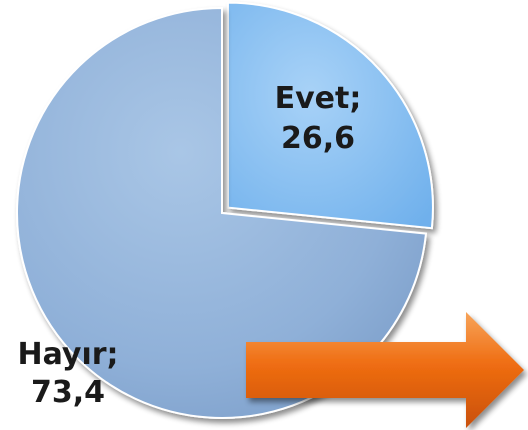 The image size is (528, 430). I want to click on slice-label-value-1: 73,4, so click(68, 392).